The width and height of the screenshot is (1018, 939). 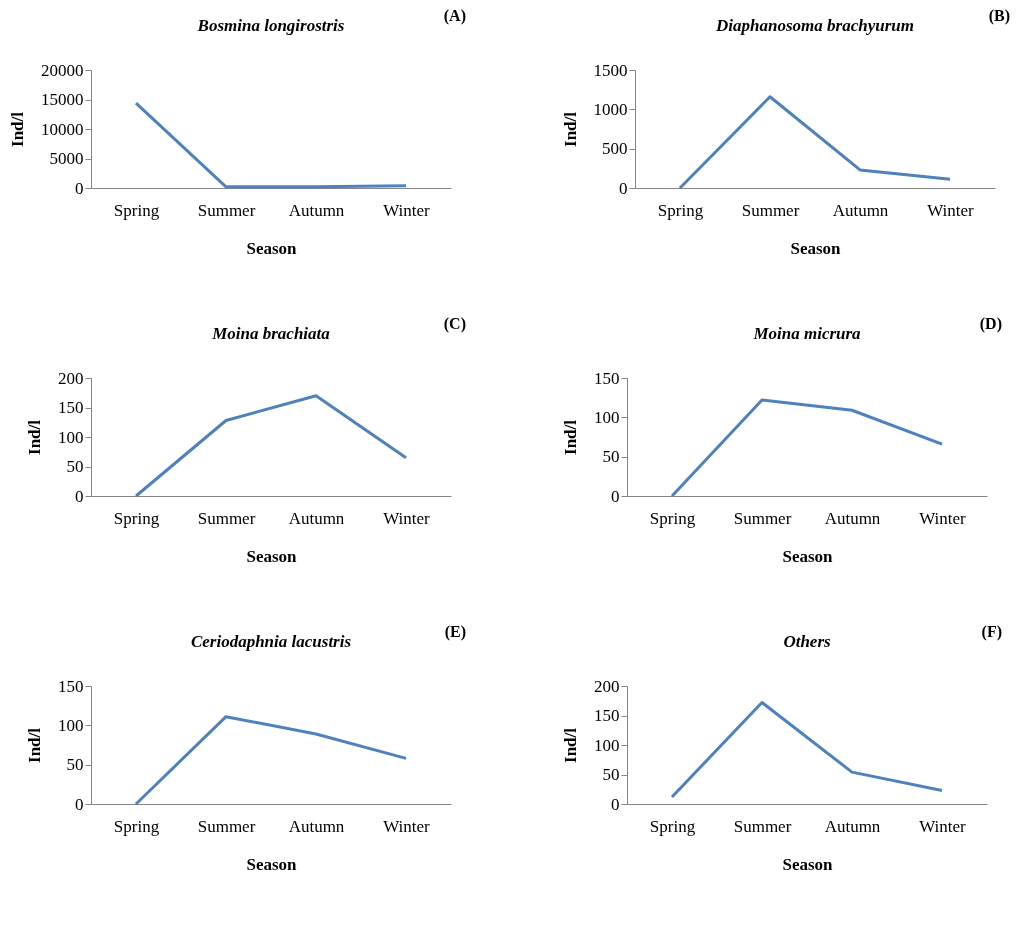 What do you see at coordinates (814, 25) in the screenshot?
I see `chart-title: Diaphanosoma brachyurum` at bounding box center [814, 25].